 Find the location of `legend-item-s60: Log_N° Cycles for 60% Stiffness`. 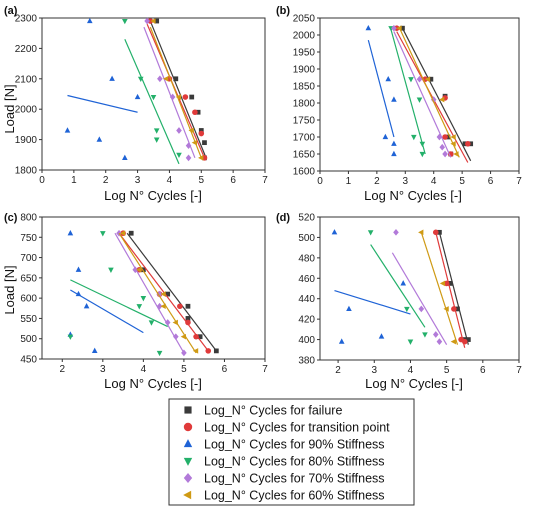

legend-item-s60: Log_N° Cycles for 60% Stiffness is located at coordinates (284, 496).